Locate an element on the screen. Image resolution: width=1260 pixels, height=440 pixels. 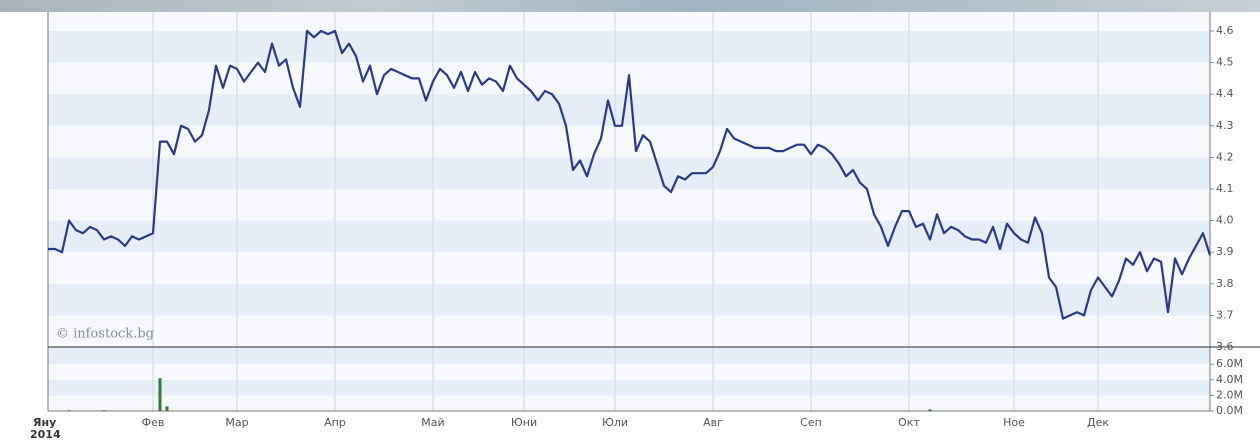
y-tick-label: 0.0M is located at coordinates (1229, 410).